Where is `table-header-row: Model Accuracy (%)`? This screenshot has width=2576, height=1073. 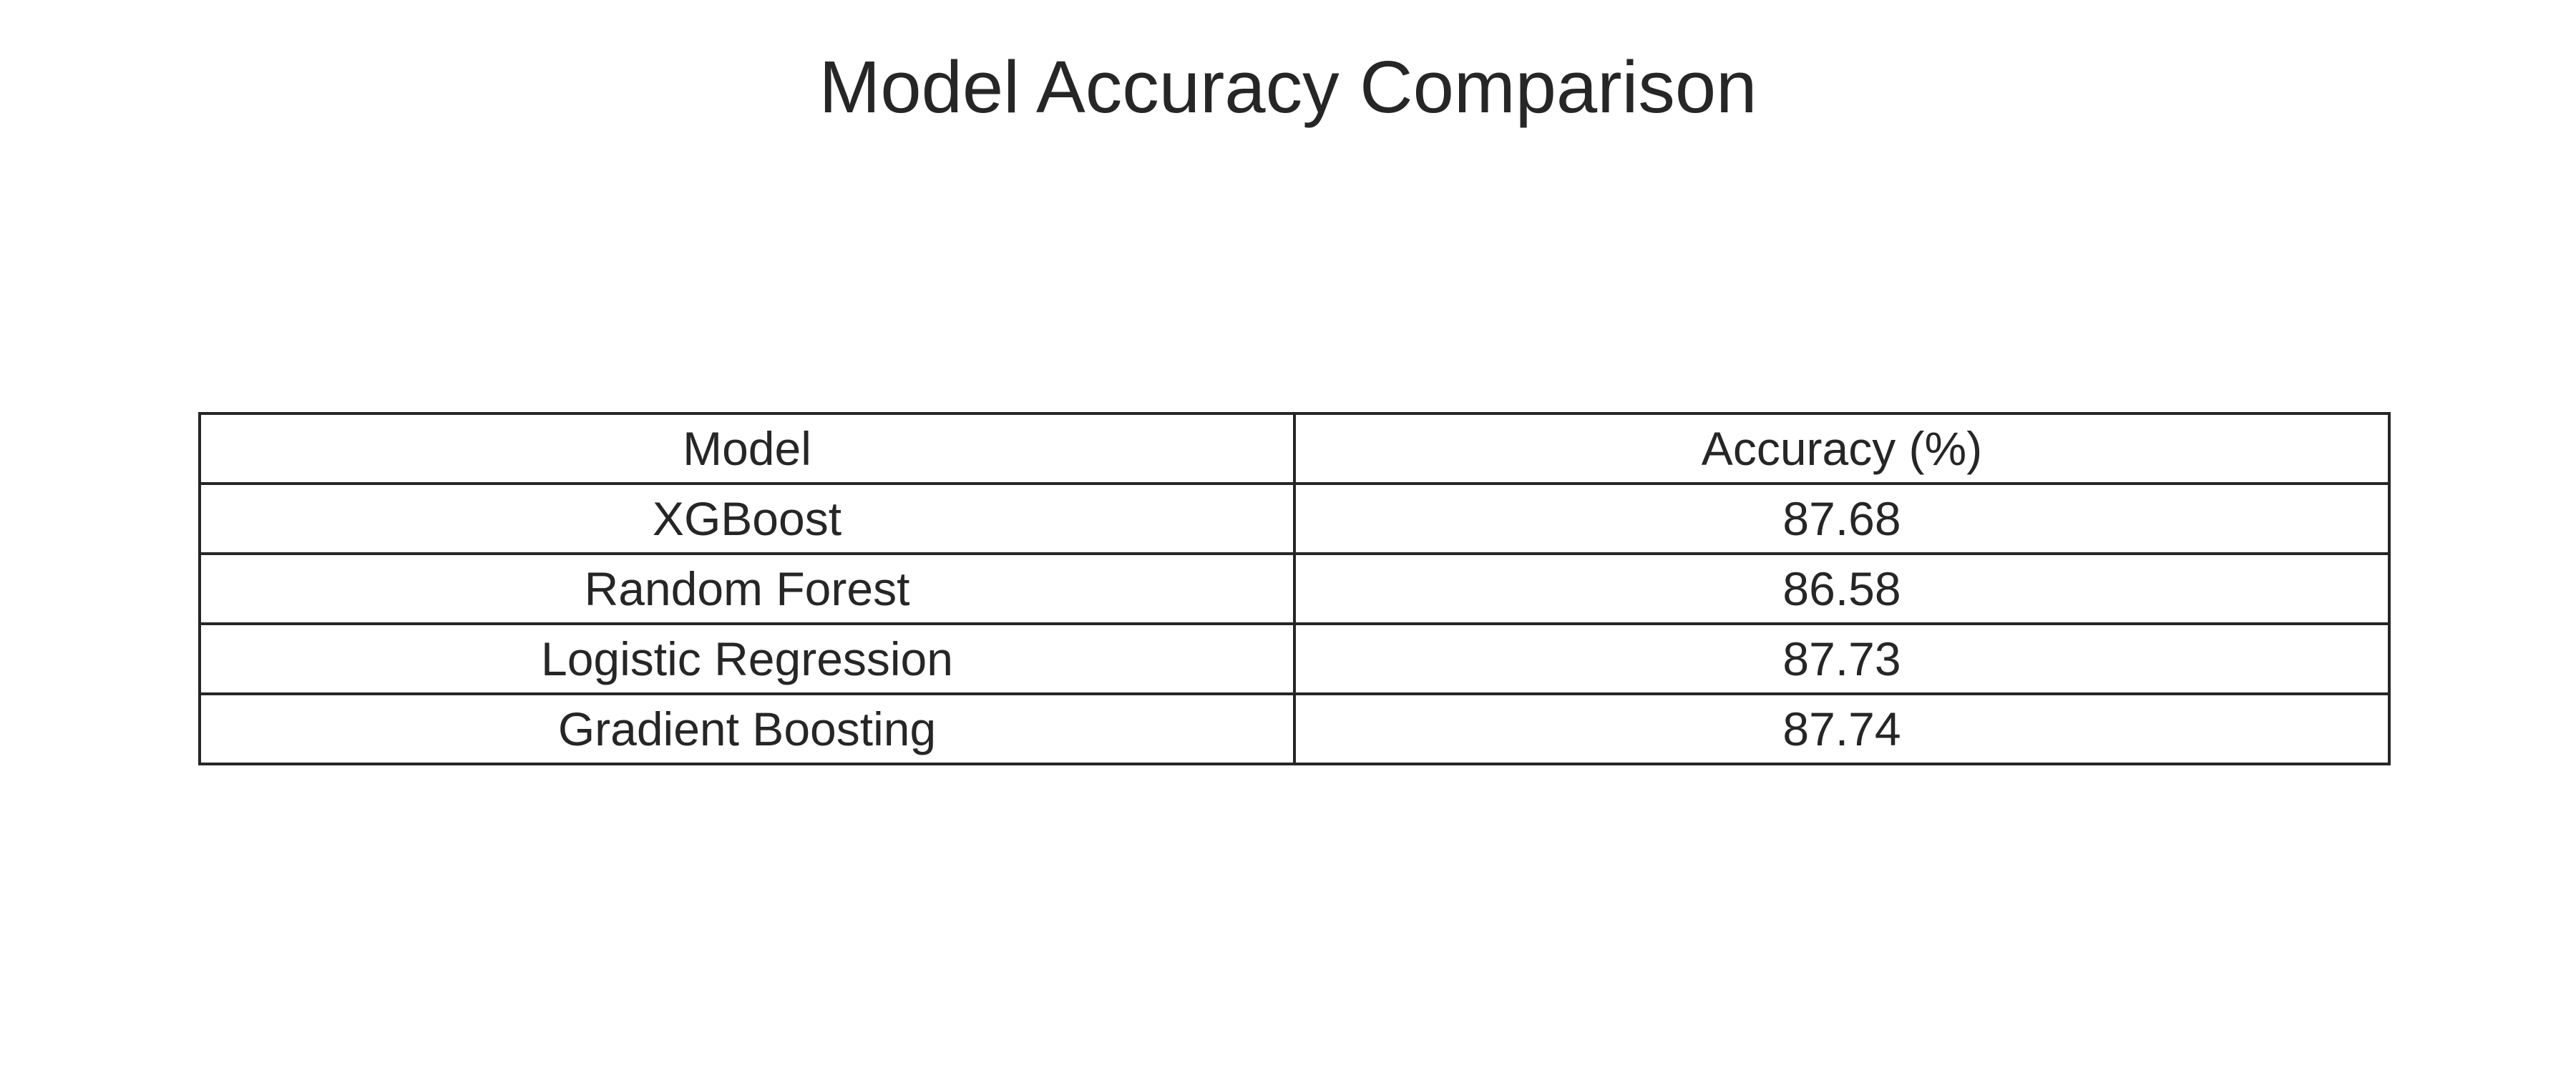 table-header-row: Model Accuracy (%) is located at coordinates (1294, 448).